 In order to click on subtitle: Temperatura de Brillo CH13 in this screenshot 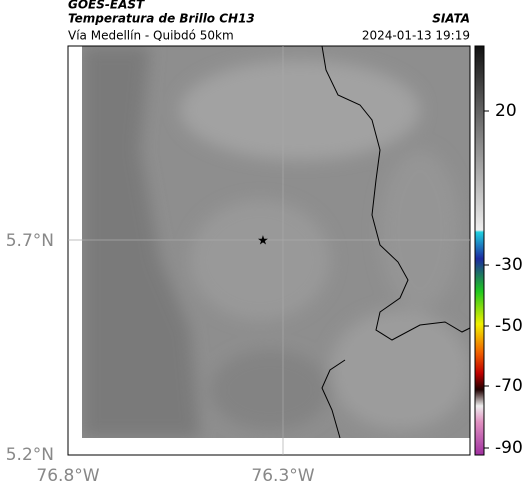, I will do `click(161, 19)`.